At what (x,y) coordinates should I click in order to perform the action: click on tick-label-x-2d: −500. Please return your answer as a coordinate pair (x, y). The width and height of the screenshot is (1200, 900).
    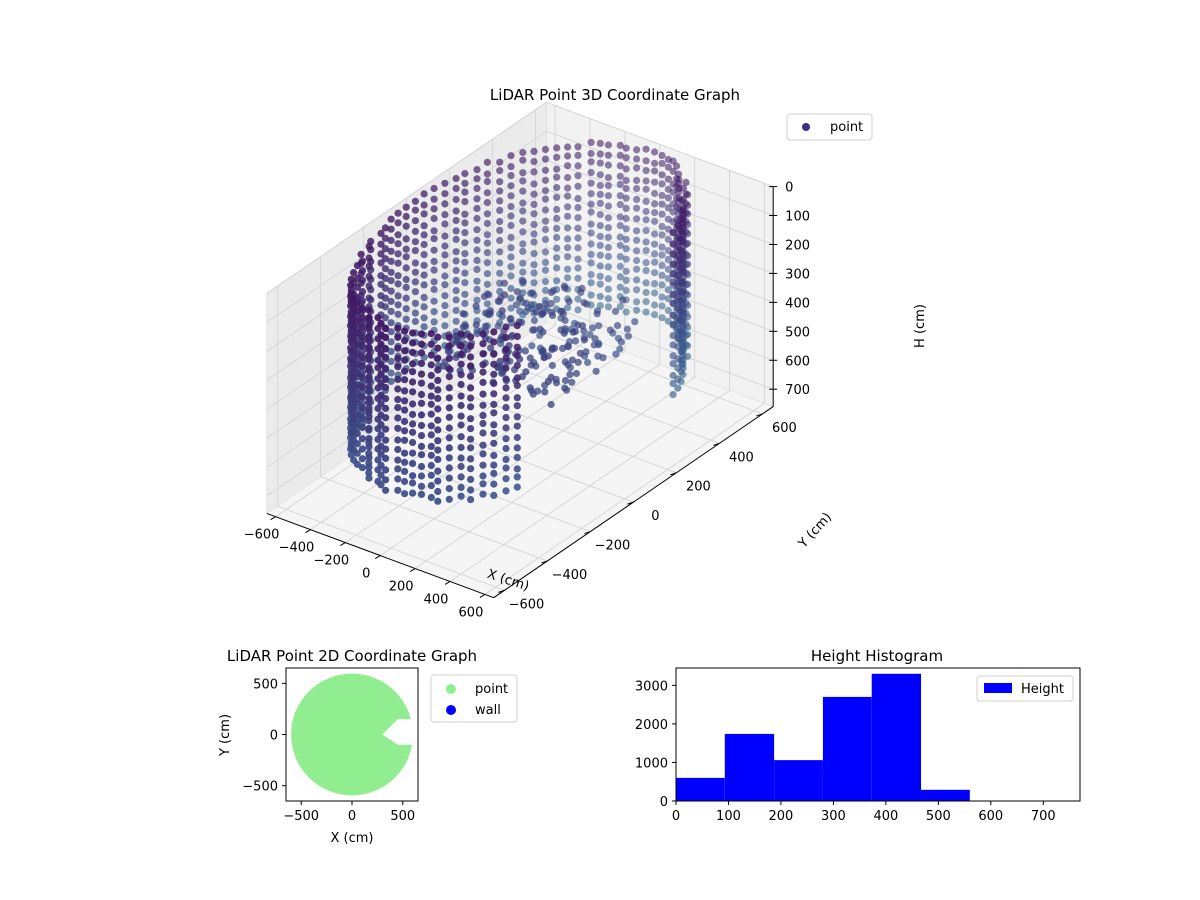
    Looking at the image, I should click on (301, 816).